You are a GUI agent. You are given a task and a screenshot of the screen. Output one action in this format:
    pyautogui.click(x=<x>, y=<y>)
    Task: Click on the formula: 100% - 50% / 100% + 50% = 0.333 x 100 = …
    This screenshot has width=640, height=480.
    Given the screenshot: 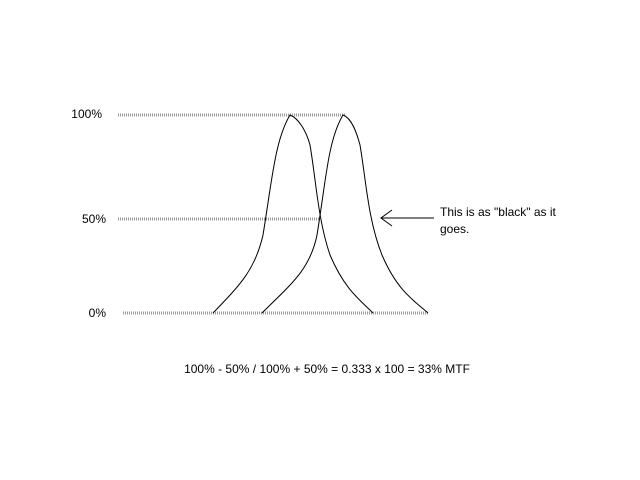 What is the action you would take?
    pyautogui.click(x=327, y=369)
    